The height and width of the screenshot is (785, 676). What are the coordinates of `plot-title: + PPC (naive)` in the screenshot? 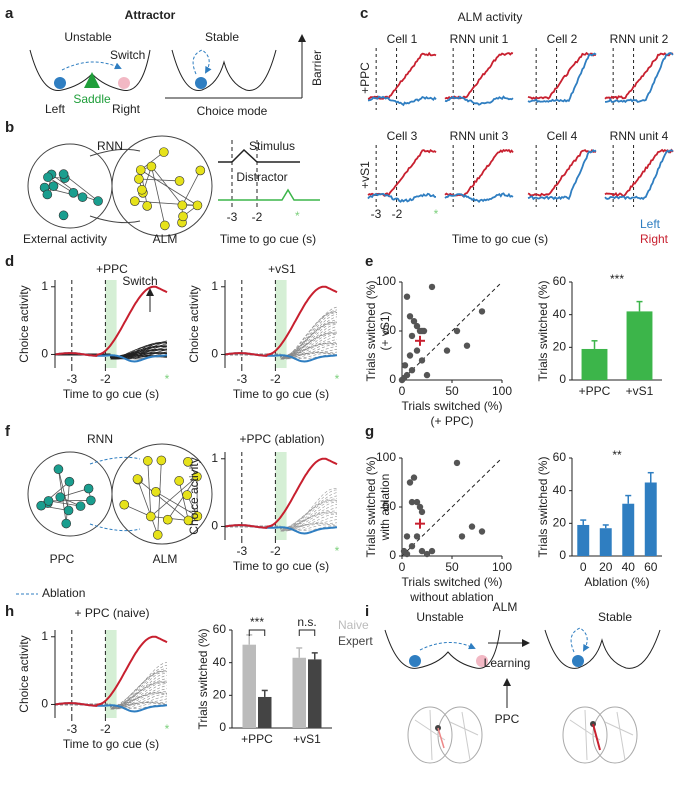 It's located at (111, 613).